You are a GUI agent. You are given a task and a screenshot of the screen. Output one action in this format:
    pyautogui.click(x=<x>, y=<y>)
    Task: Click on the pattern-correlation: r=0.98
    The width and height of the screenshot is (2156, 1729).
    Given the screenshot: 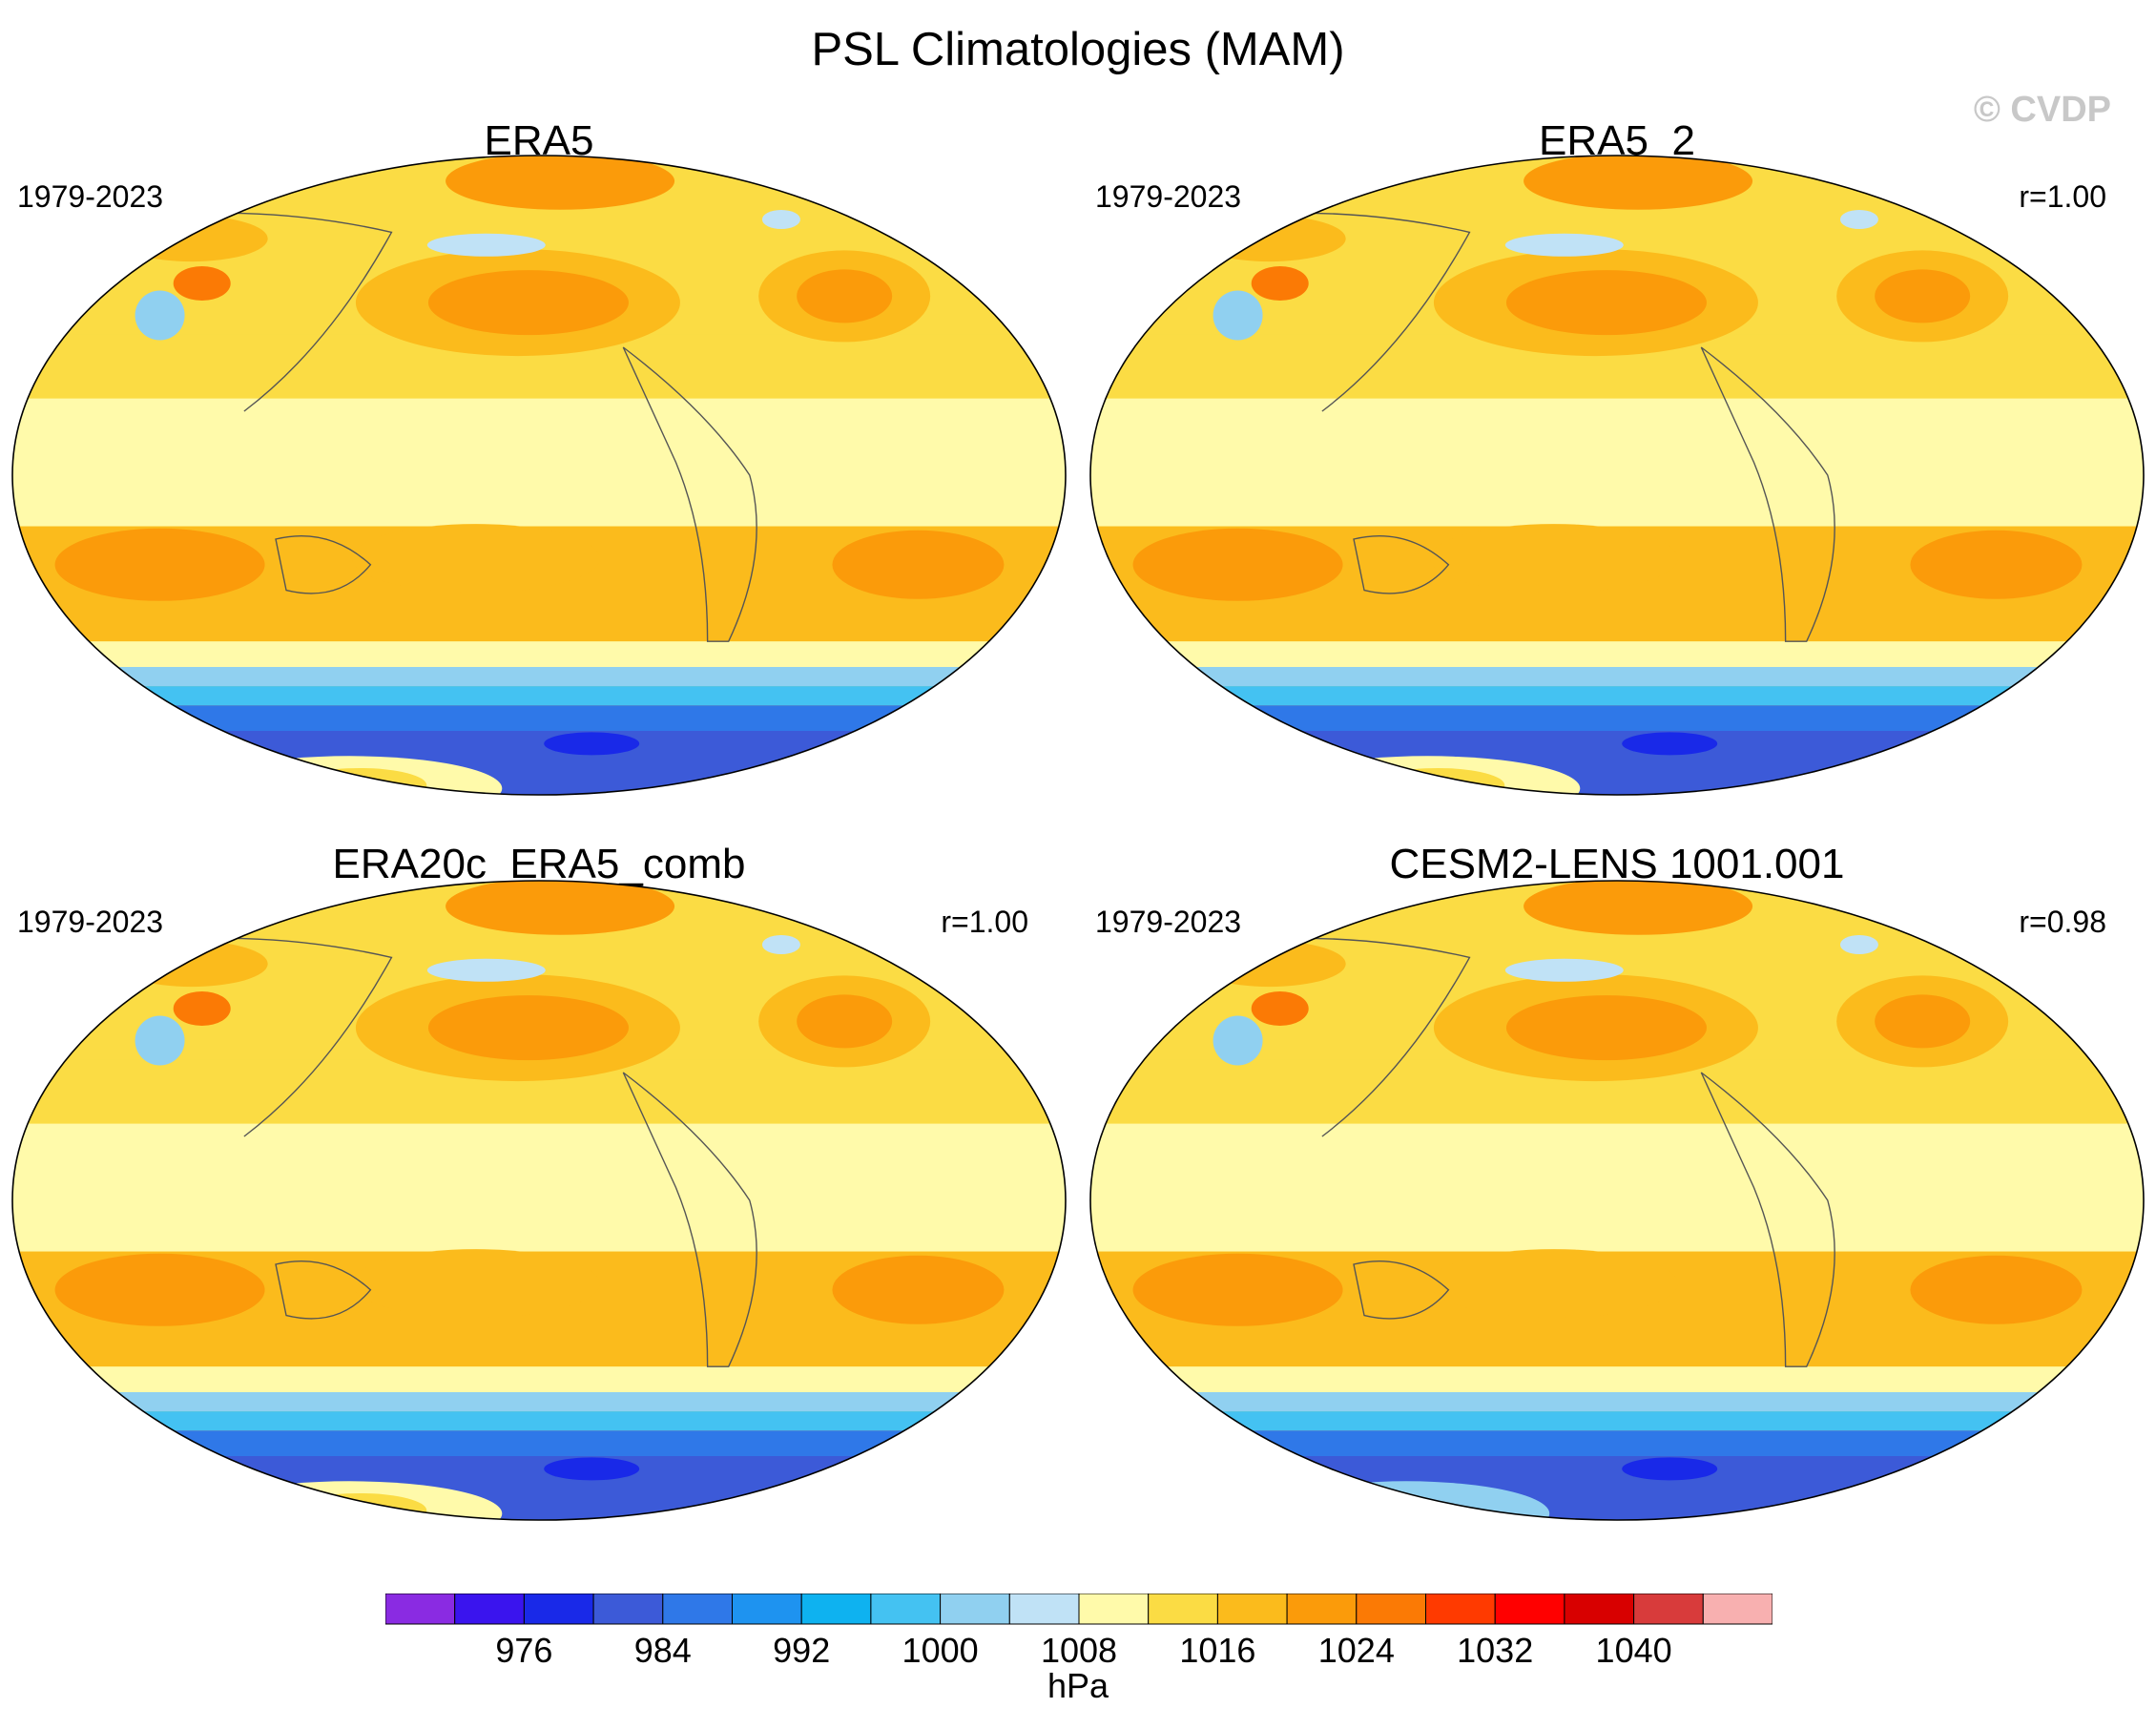 What is the action you would take?
    pyautogui.click(x=2062, y=922)
    